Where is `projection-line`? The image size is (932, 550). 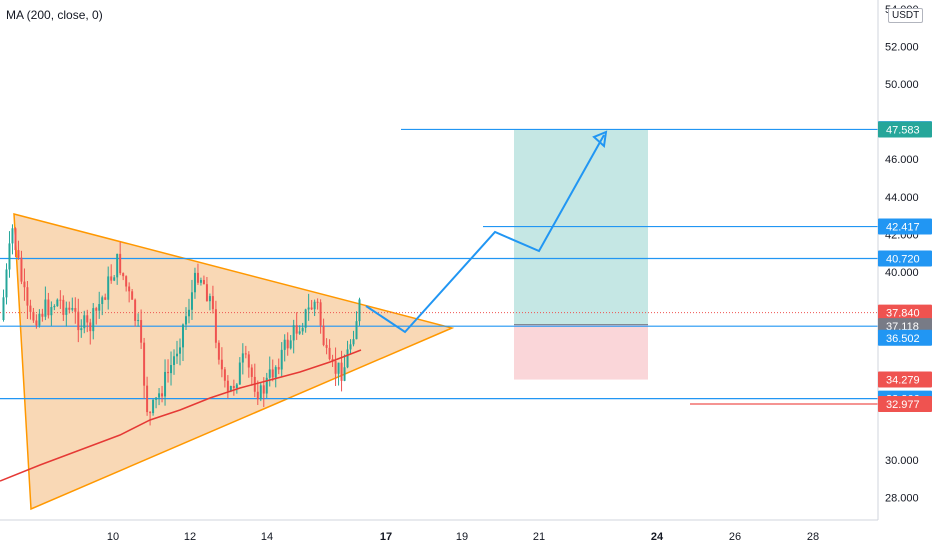 projection-line is located at coordinates (485, 234).